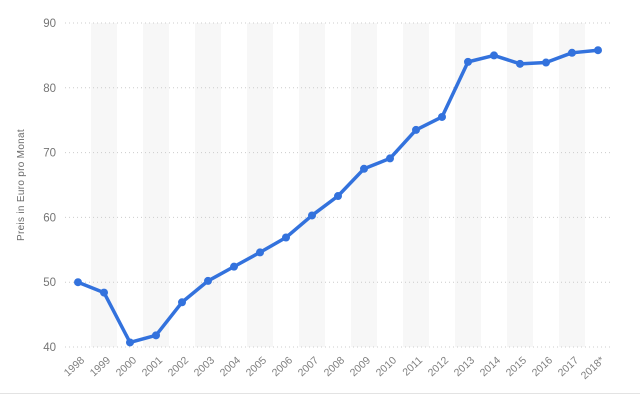  Describe the element at coordinates (464, 366) in the screenshot. I see `x-tick-label-2013: 2013` at that location.